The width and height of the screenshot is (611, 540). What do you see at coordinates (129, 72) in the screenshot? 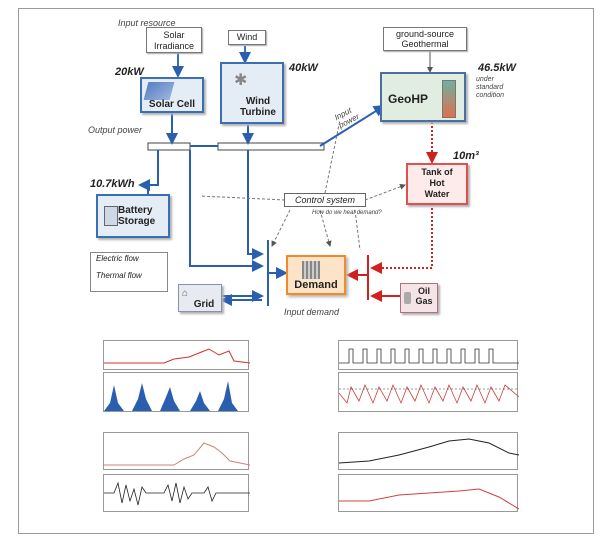
I see `solar-power-label: 20kW` at bounding box center [129, 72].